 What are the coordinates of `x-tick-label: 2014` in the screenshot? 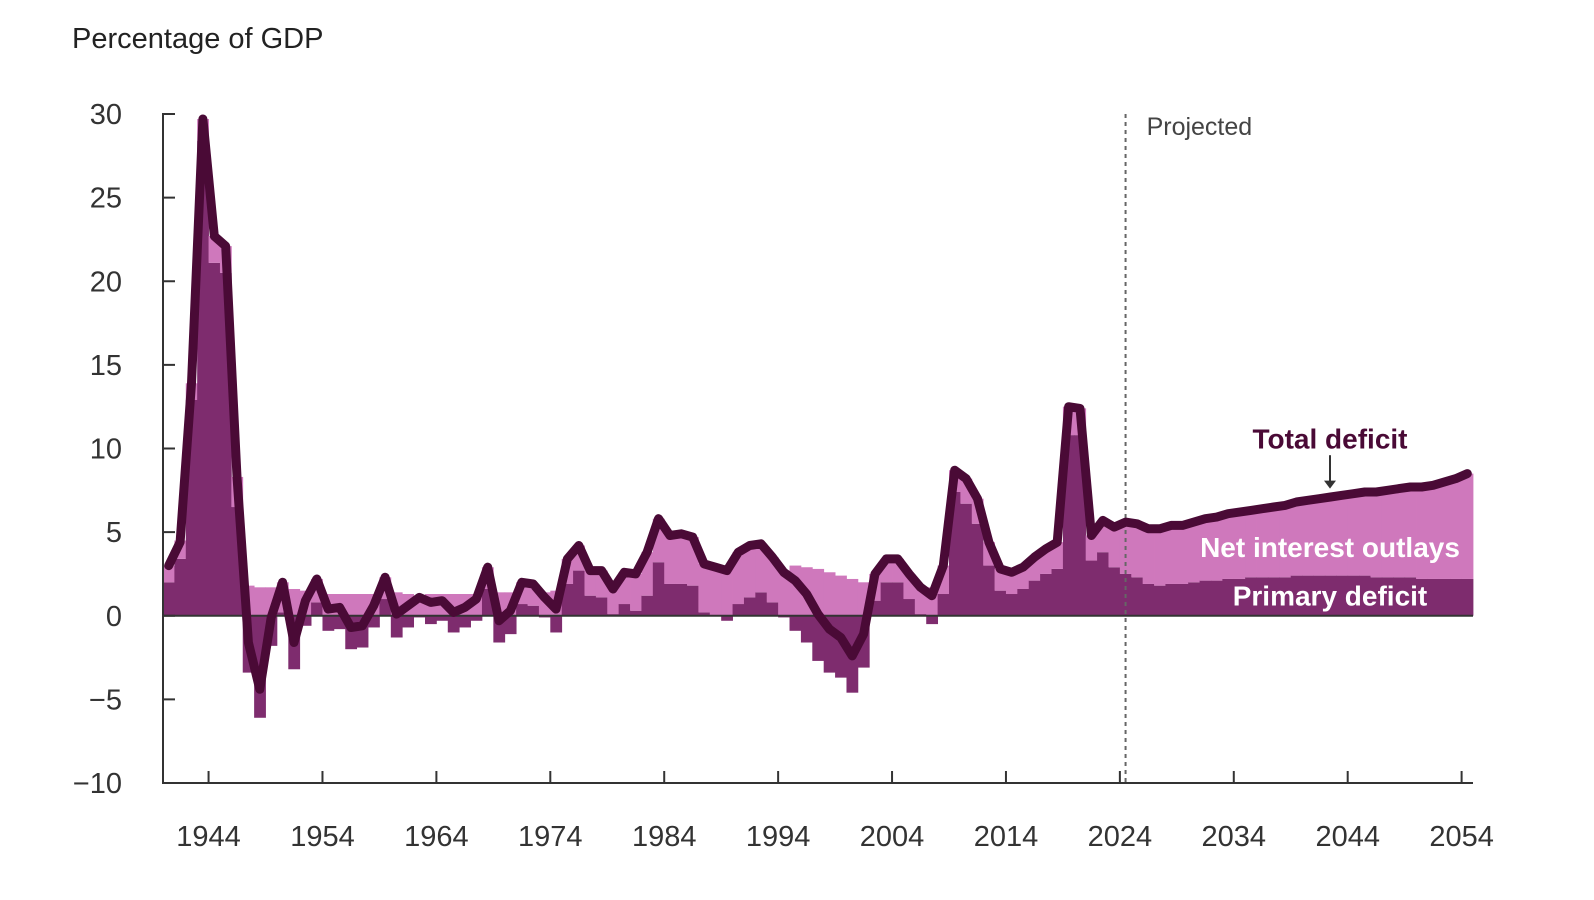 It's located at (1006, 837).